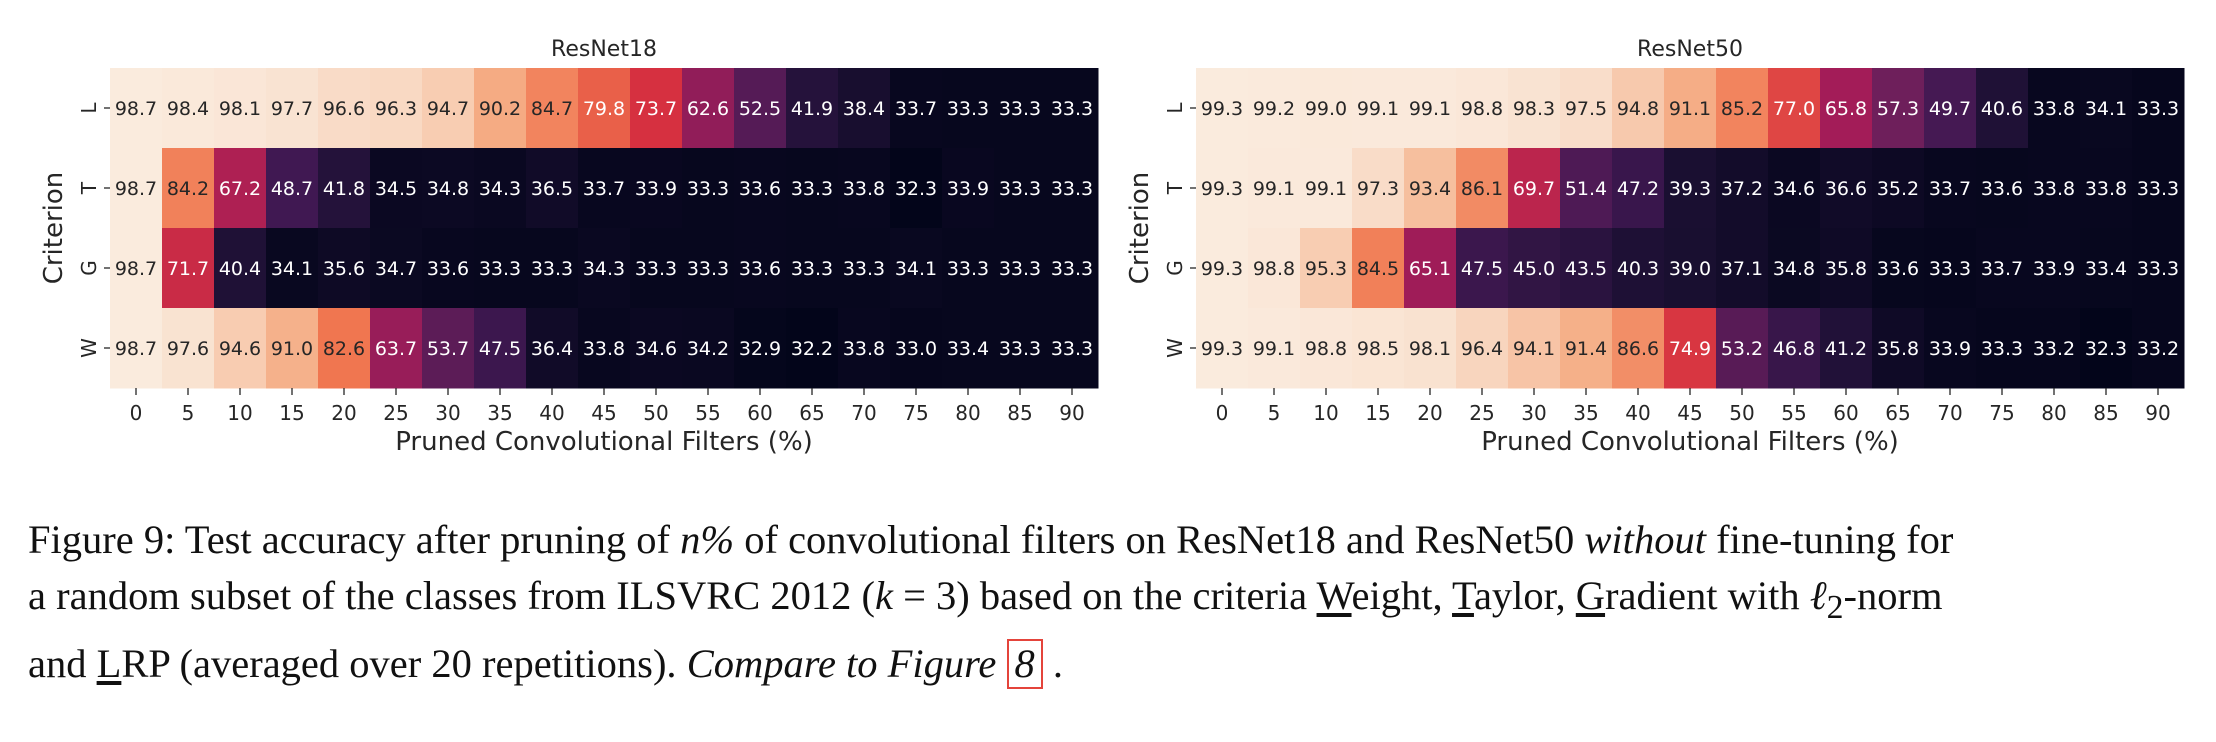 The height and width of the screenshot is (742, 2216). I want to click on cell-value-label: 67.2, so click(240, 189).